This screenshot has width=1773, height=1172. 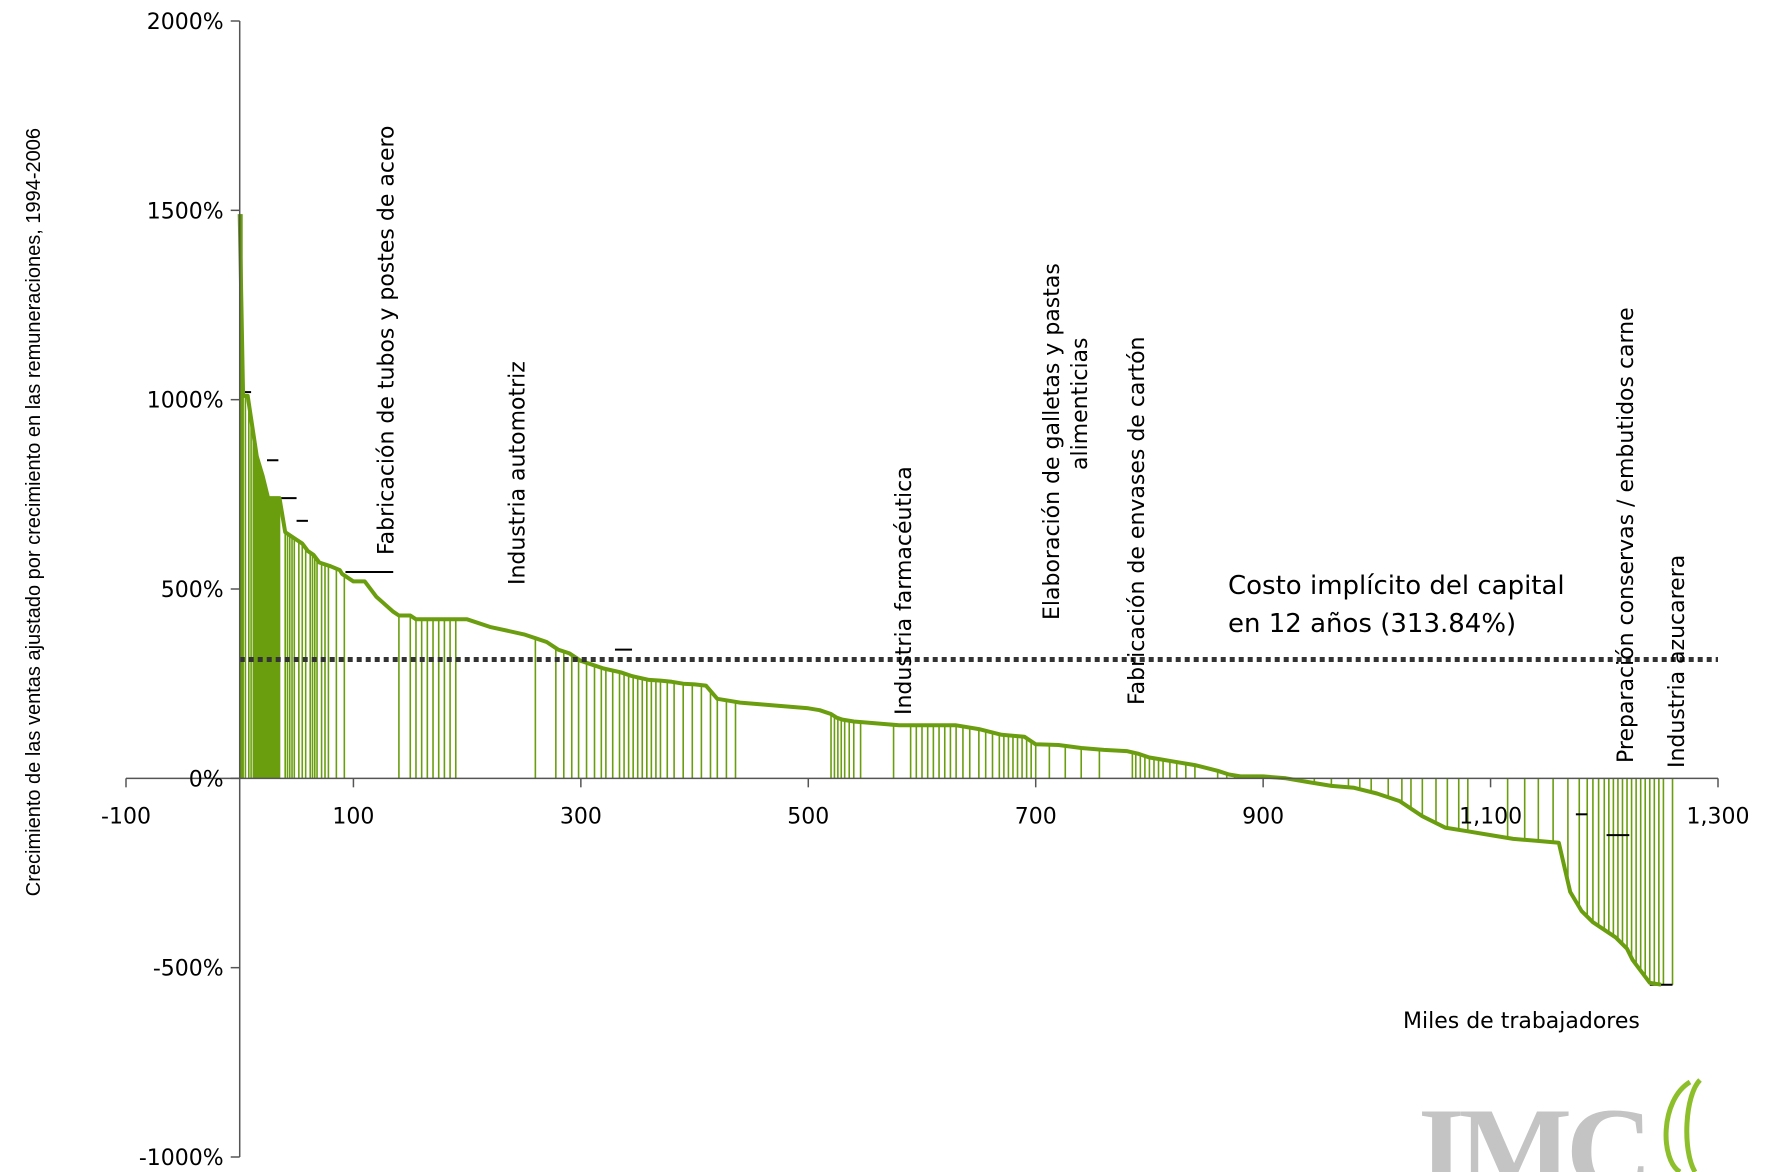 What do you see at coordinates (904, 590) in the screenshot?
I see `annotation-label: Industria farmacéutica` at bounding box center [904, 590].